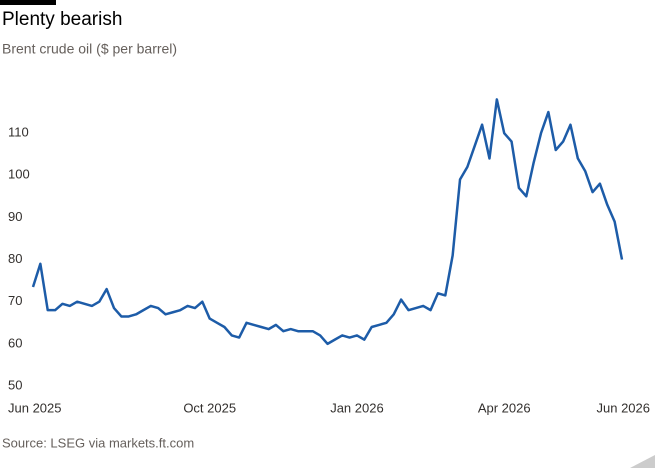 The image size is (655, 473). Describe the element at coordinates (19, 174) in the screenshot. I see `y-tick-label: 100` at that location.